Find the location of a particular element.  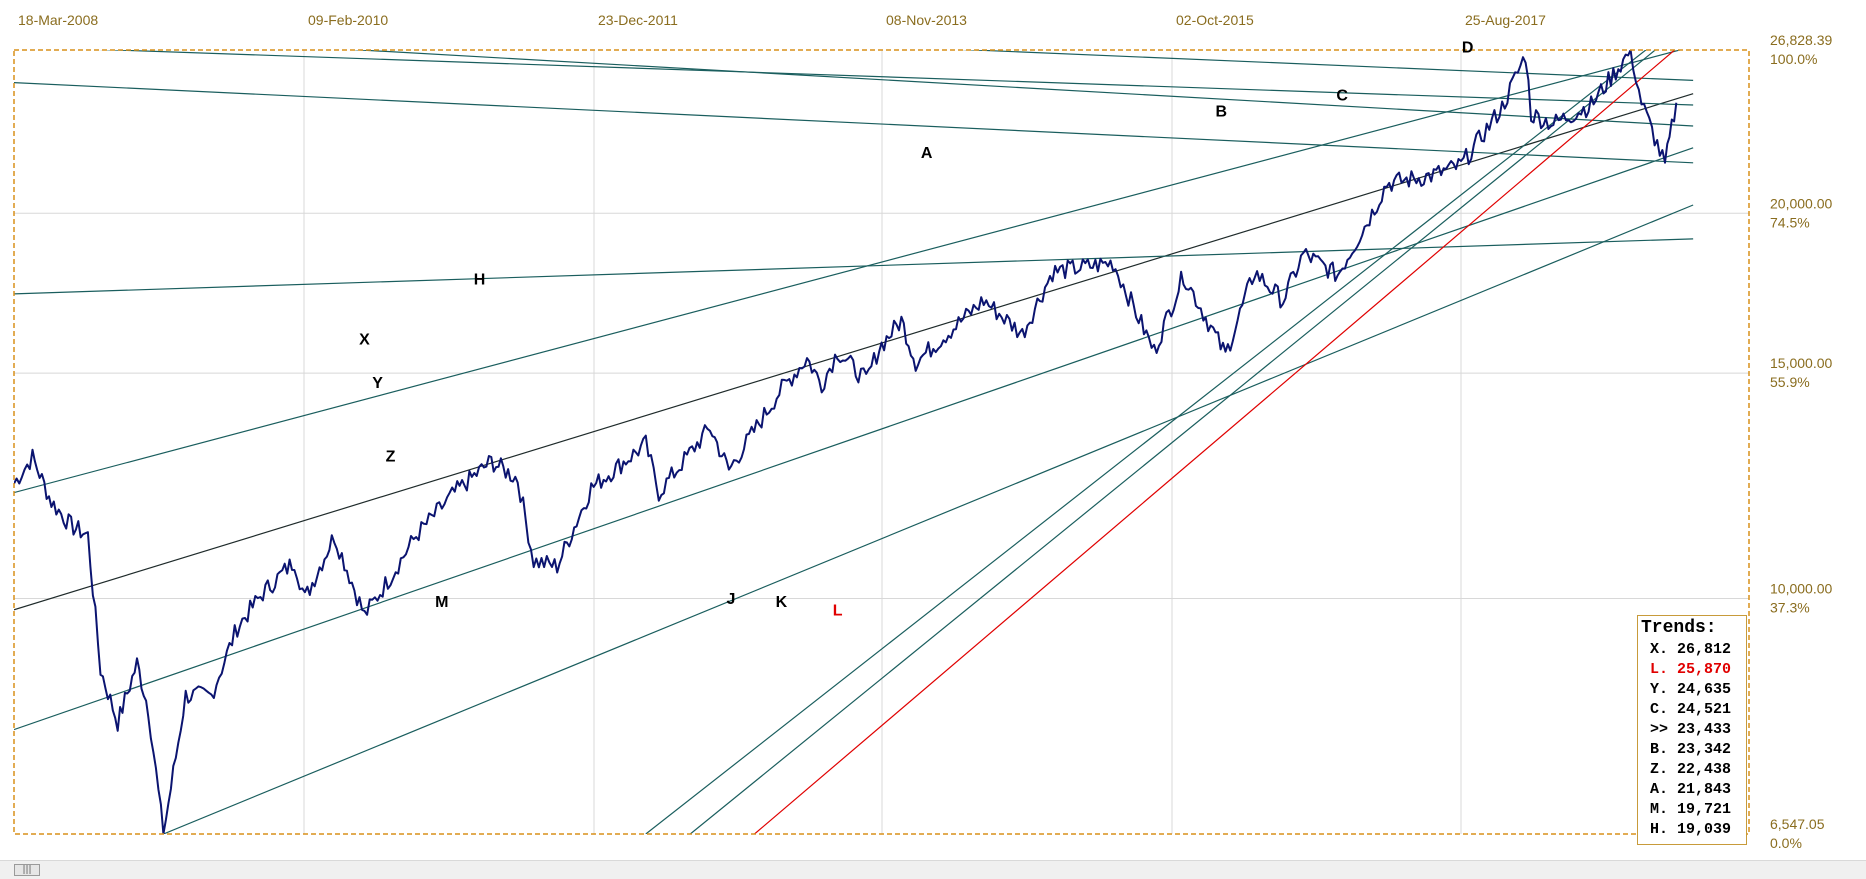

y-tick-percent: 100.0% is located at coordinates (1793, 59).